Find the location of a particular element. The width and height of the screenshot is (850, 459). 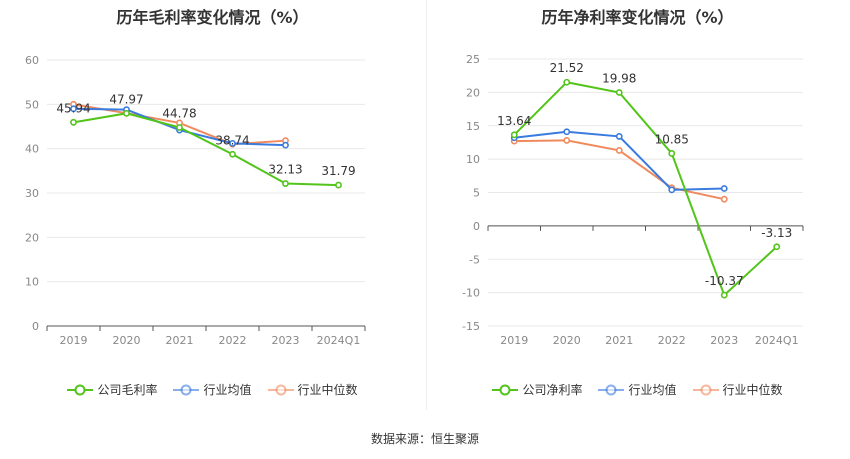

y-tick-label: -15 is located at coordinates (471, 326).